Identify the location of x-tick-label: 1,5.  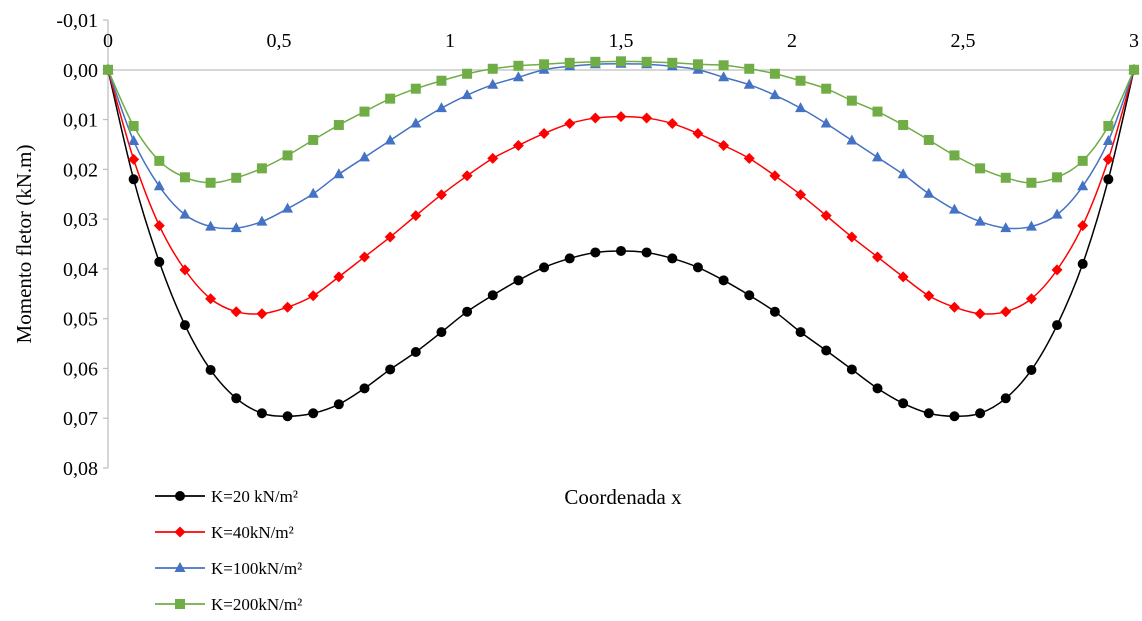
(621, 41).